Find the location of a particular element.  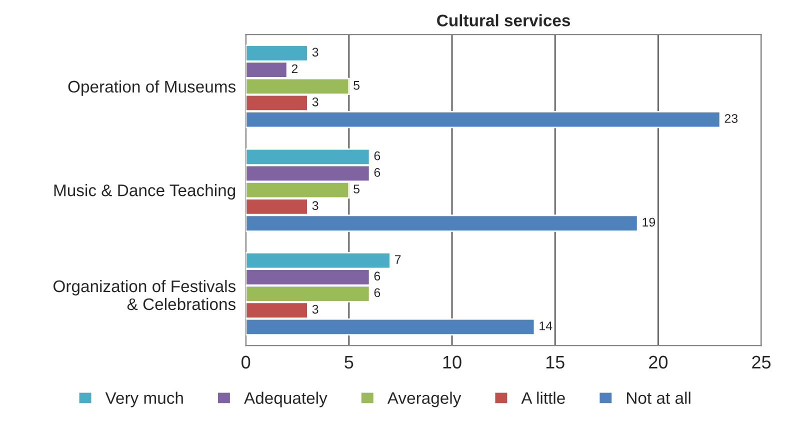

x-tick-label: 10 is located at coordinates (452, 362).